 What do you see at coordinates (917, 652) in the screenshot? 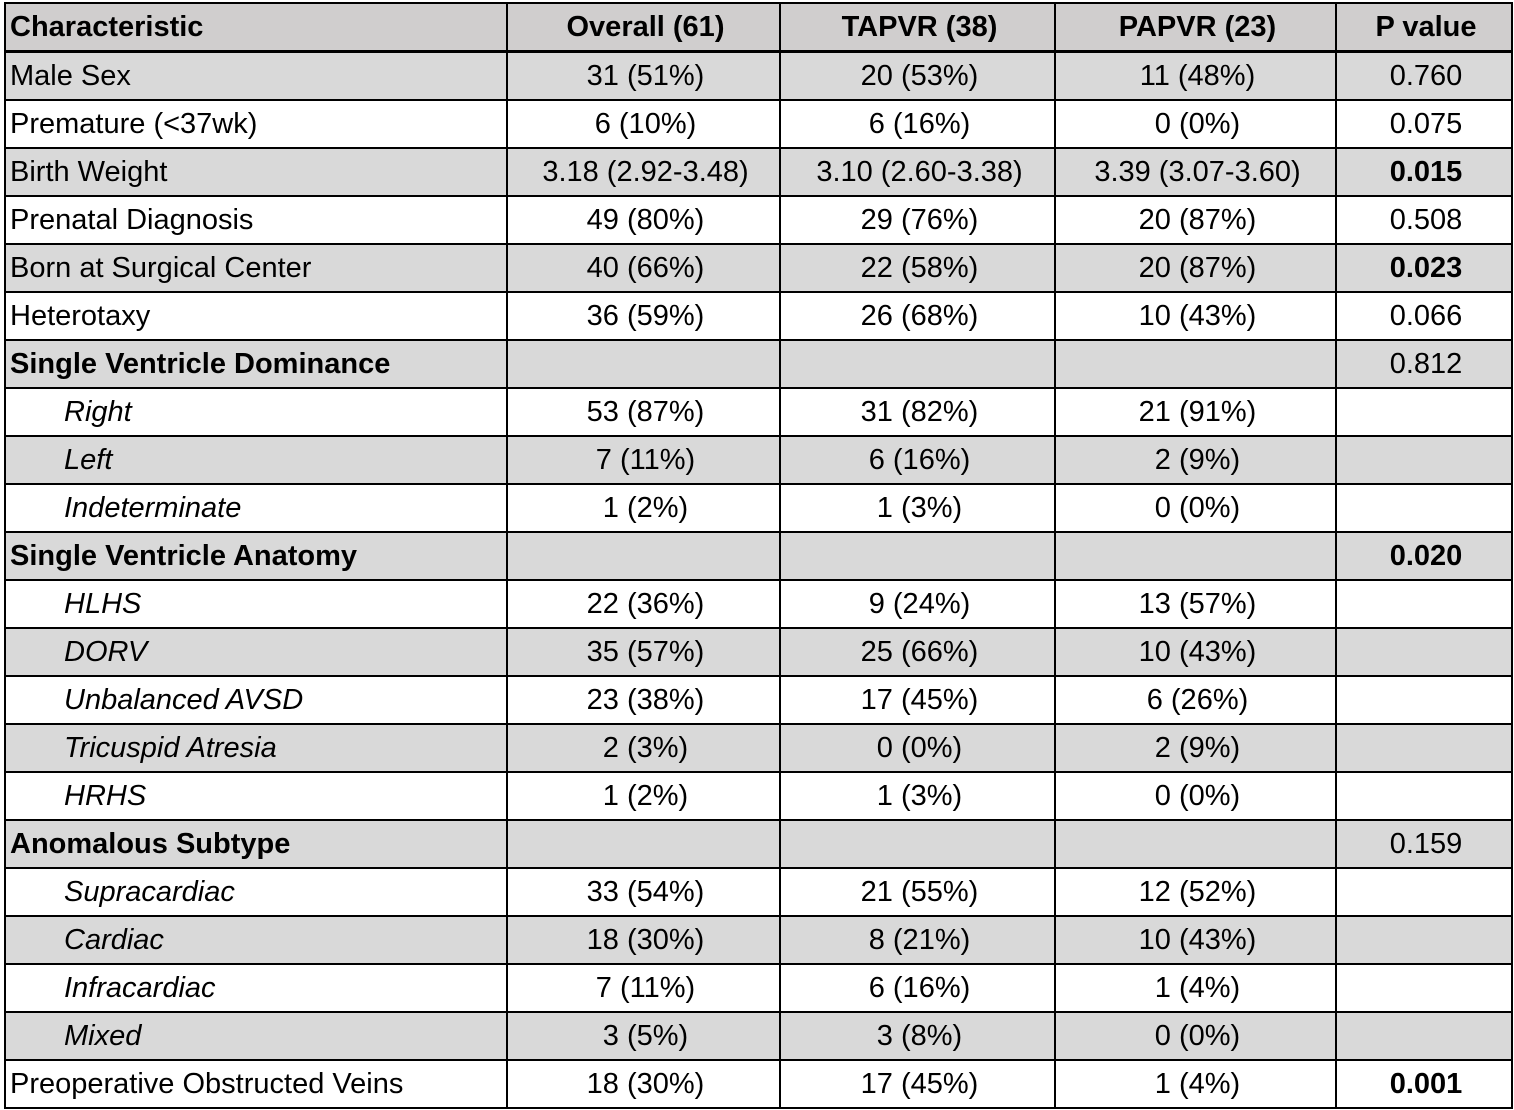
I see `tapvr-cell: 25 (66%)` at bounding box center [917, 652].